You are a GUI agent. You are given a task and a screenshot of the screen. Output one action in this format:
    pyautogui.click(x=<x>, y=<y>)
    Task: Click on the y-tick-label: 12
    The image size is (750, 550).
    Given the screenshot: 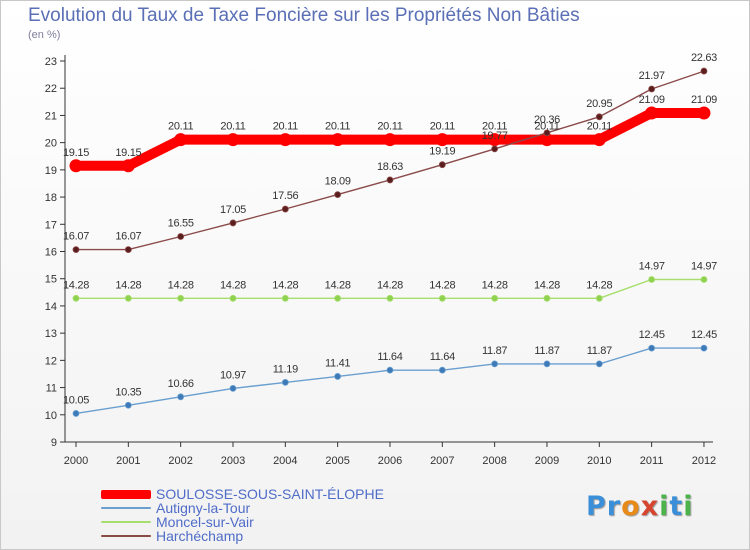 What is the action you would take?
    pyautogui.click(x=51, y=361)
    